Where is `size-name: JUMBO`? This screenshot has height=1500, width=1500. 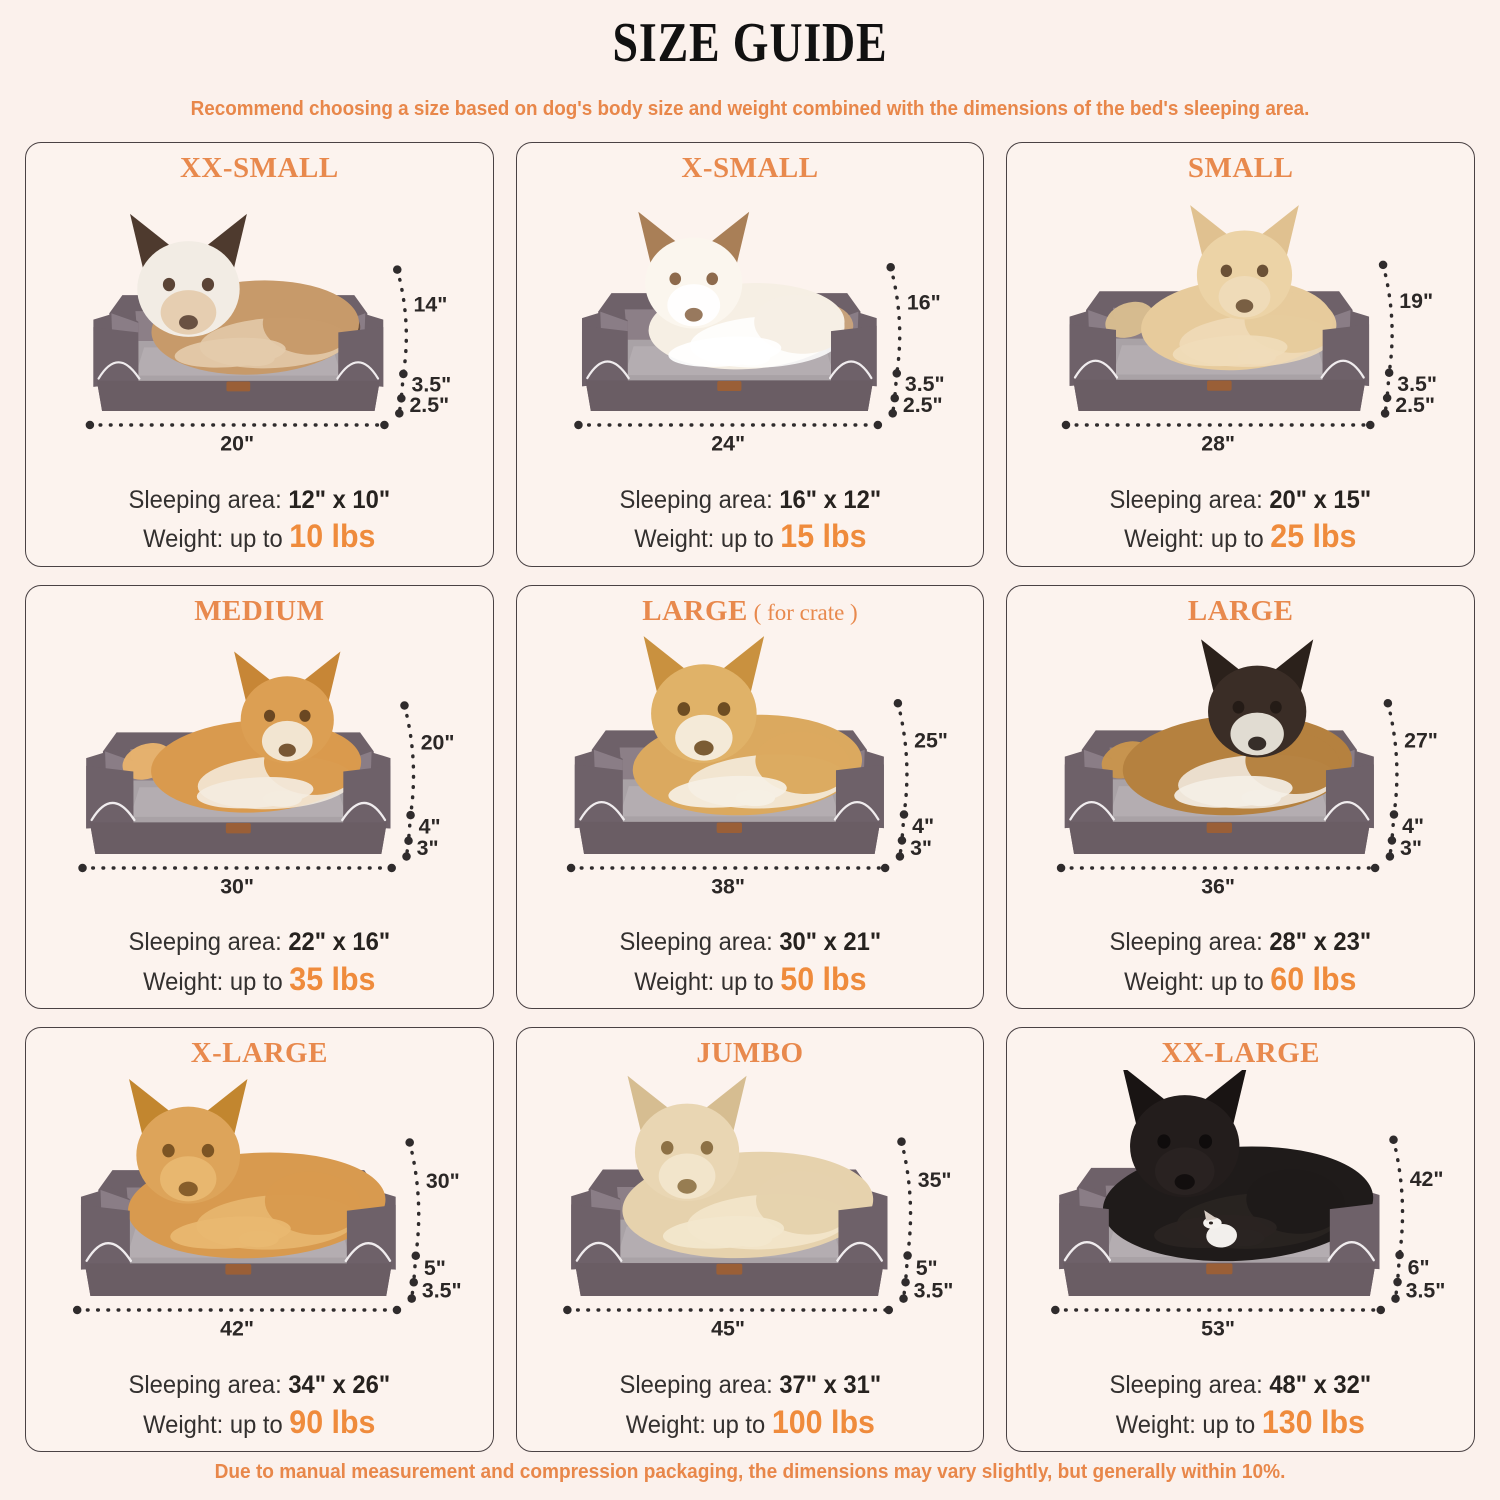 size-name: JUMBO is located at coordinates (750, 1053).